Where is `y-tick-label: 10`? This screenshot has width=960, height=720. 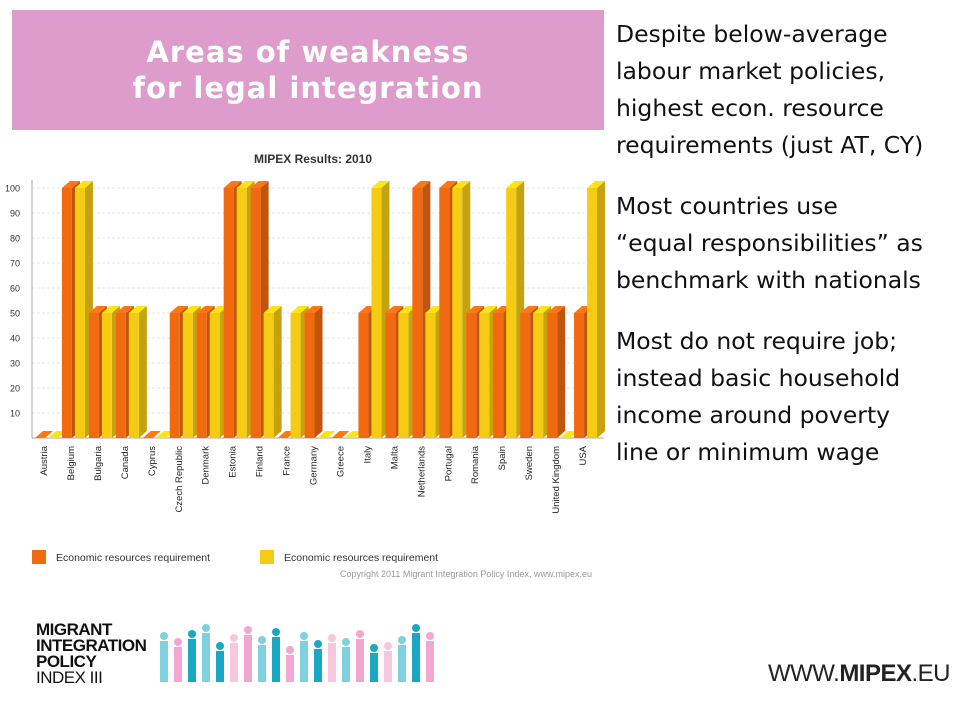
y-tick-label: 10 is located at coordinates (15, 414).